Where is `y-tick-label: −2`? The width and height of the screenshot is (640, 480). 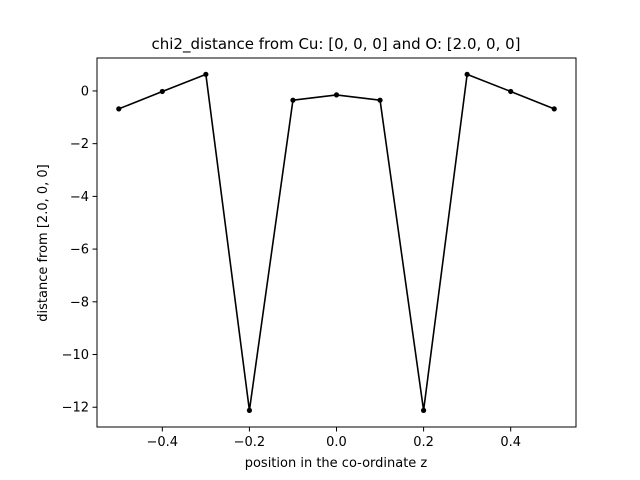 y-tick-label: −2 is located at coordinates (79, 144).